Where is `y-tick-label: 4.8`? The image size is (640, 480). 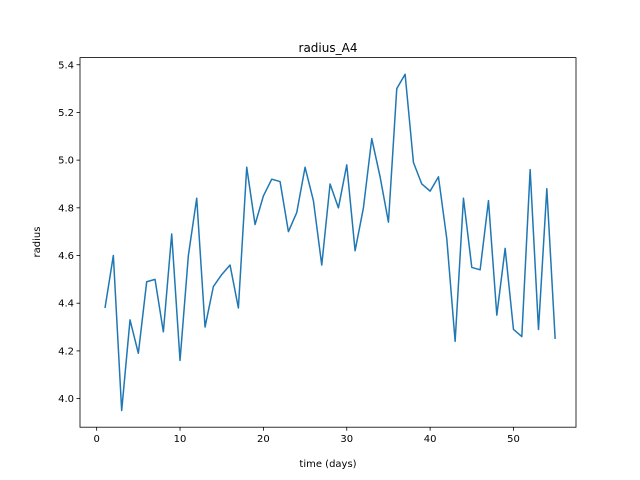 y-tick-label: 4.8 is located at coordinates (66, 208).